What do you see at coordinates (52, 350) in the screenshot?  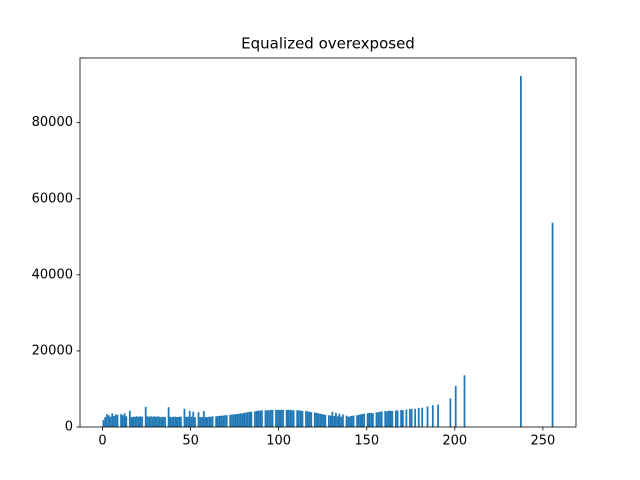 I see `y-tick-label: 20000` at bounding box center [52, 350].